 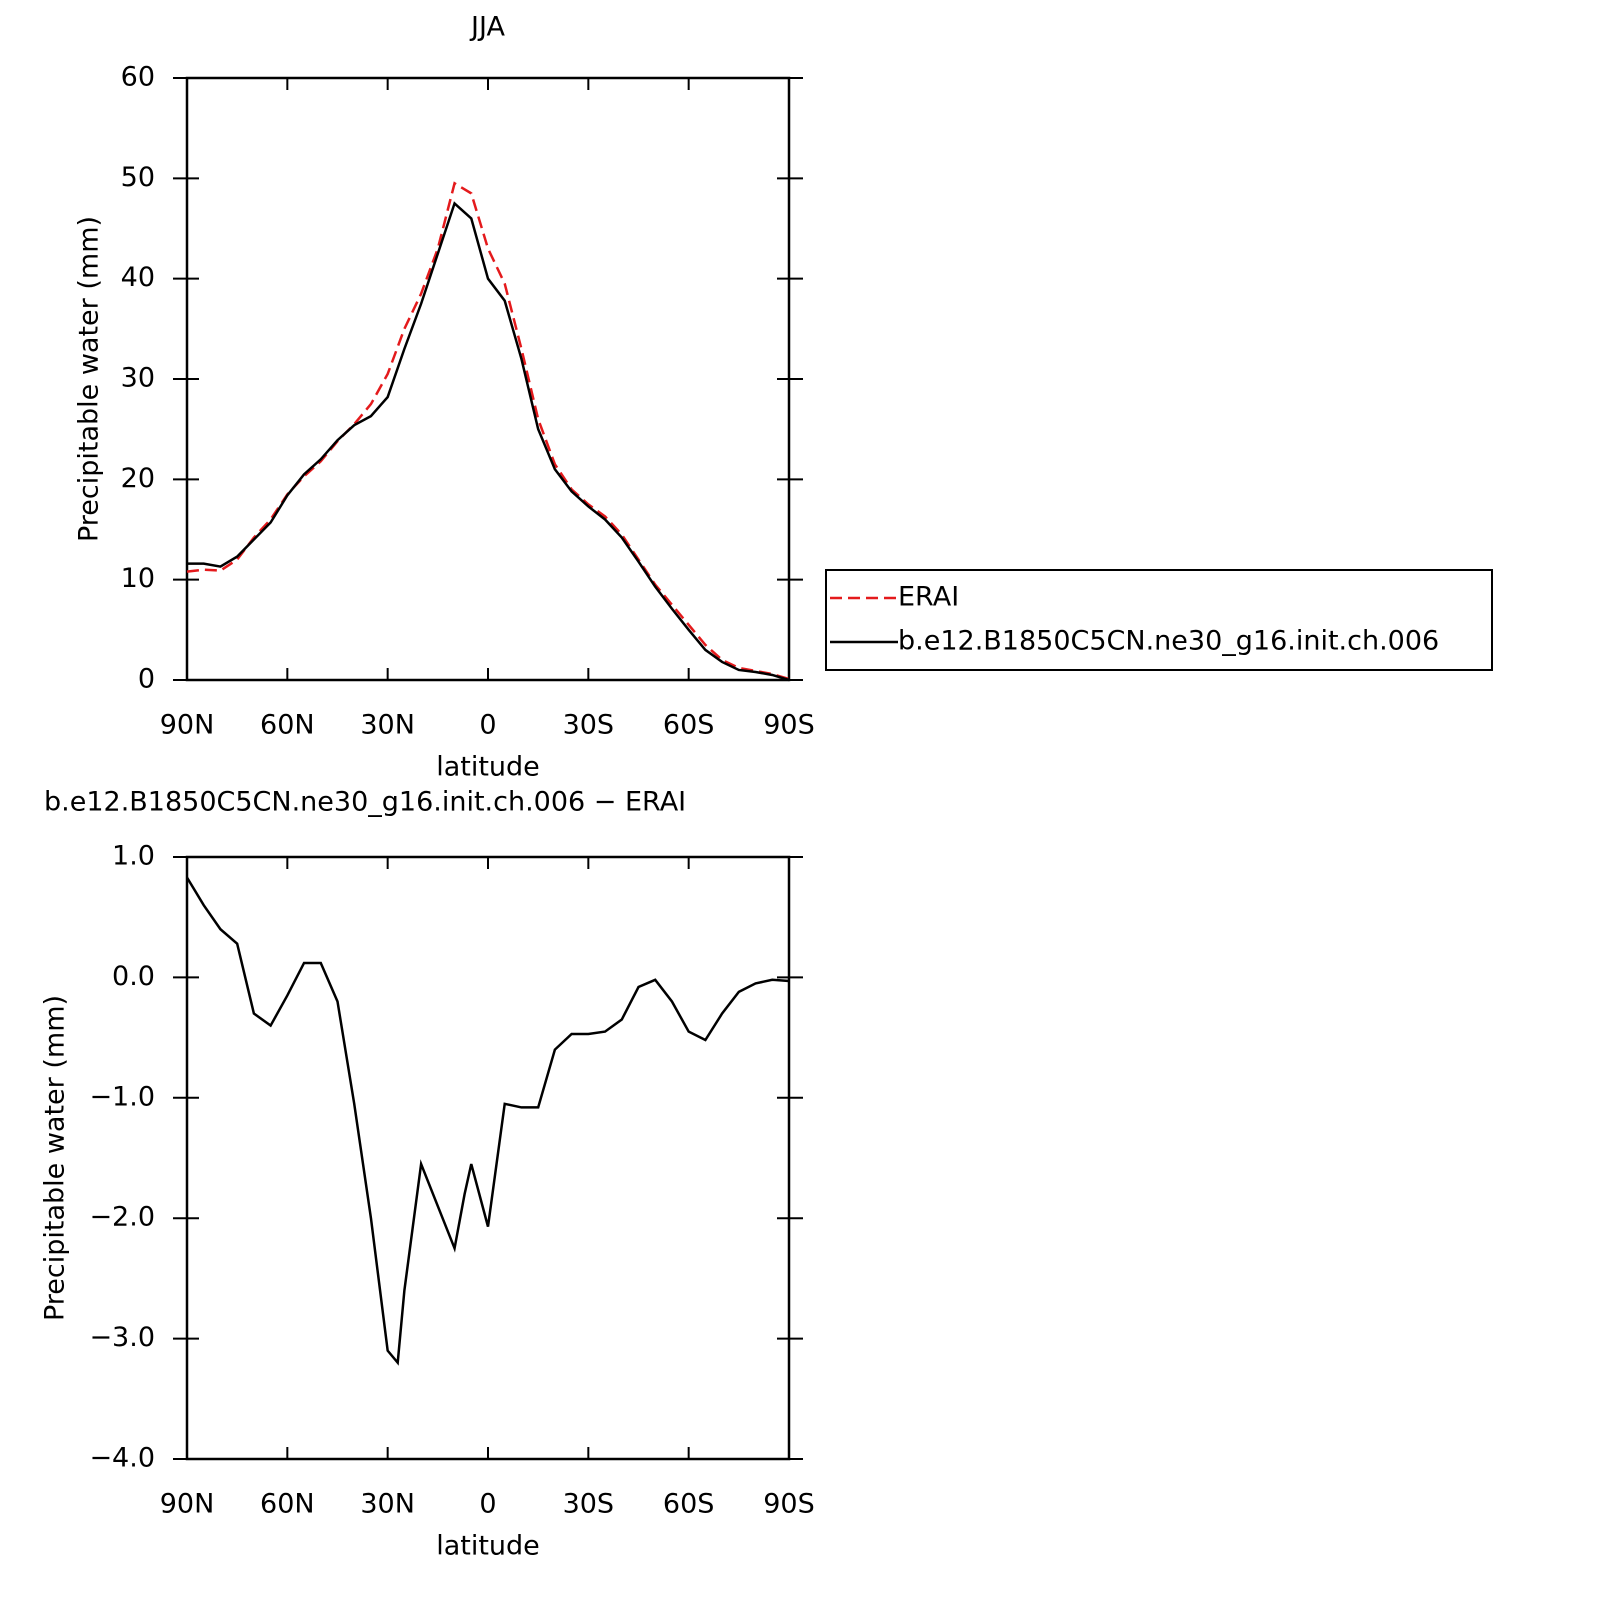 I want to click on y-tick-label: −3.0, so click(x=122, y=1337).